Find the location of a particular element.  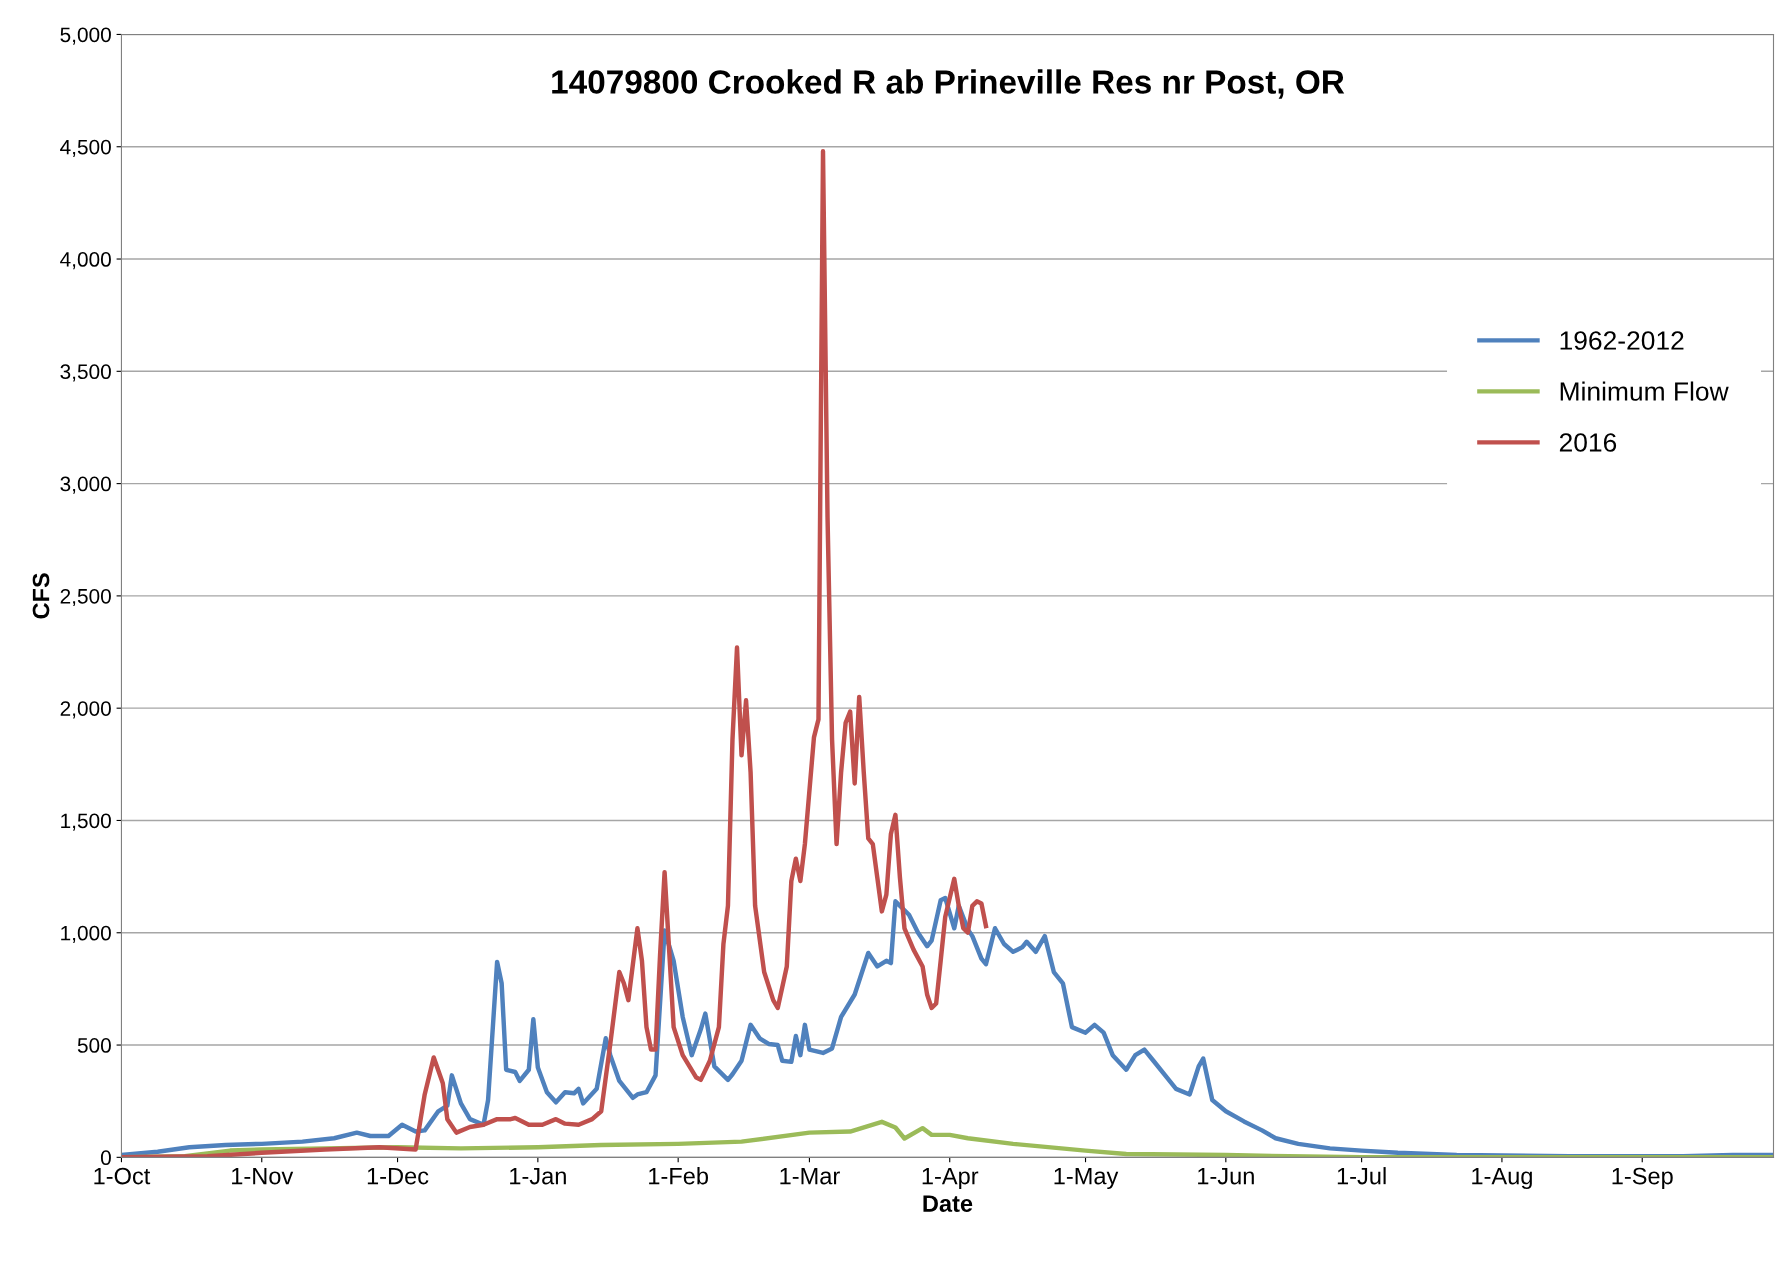

x-tick-label: 1-Apr is located at coordinates (950, 1178).